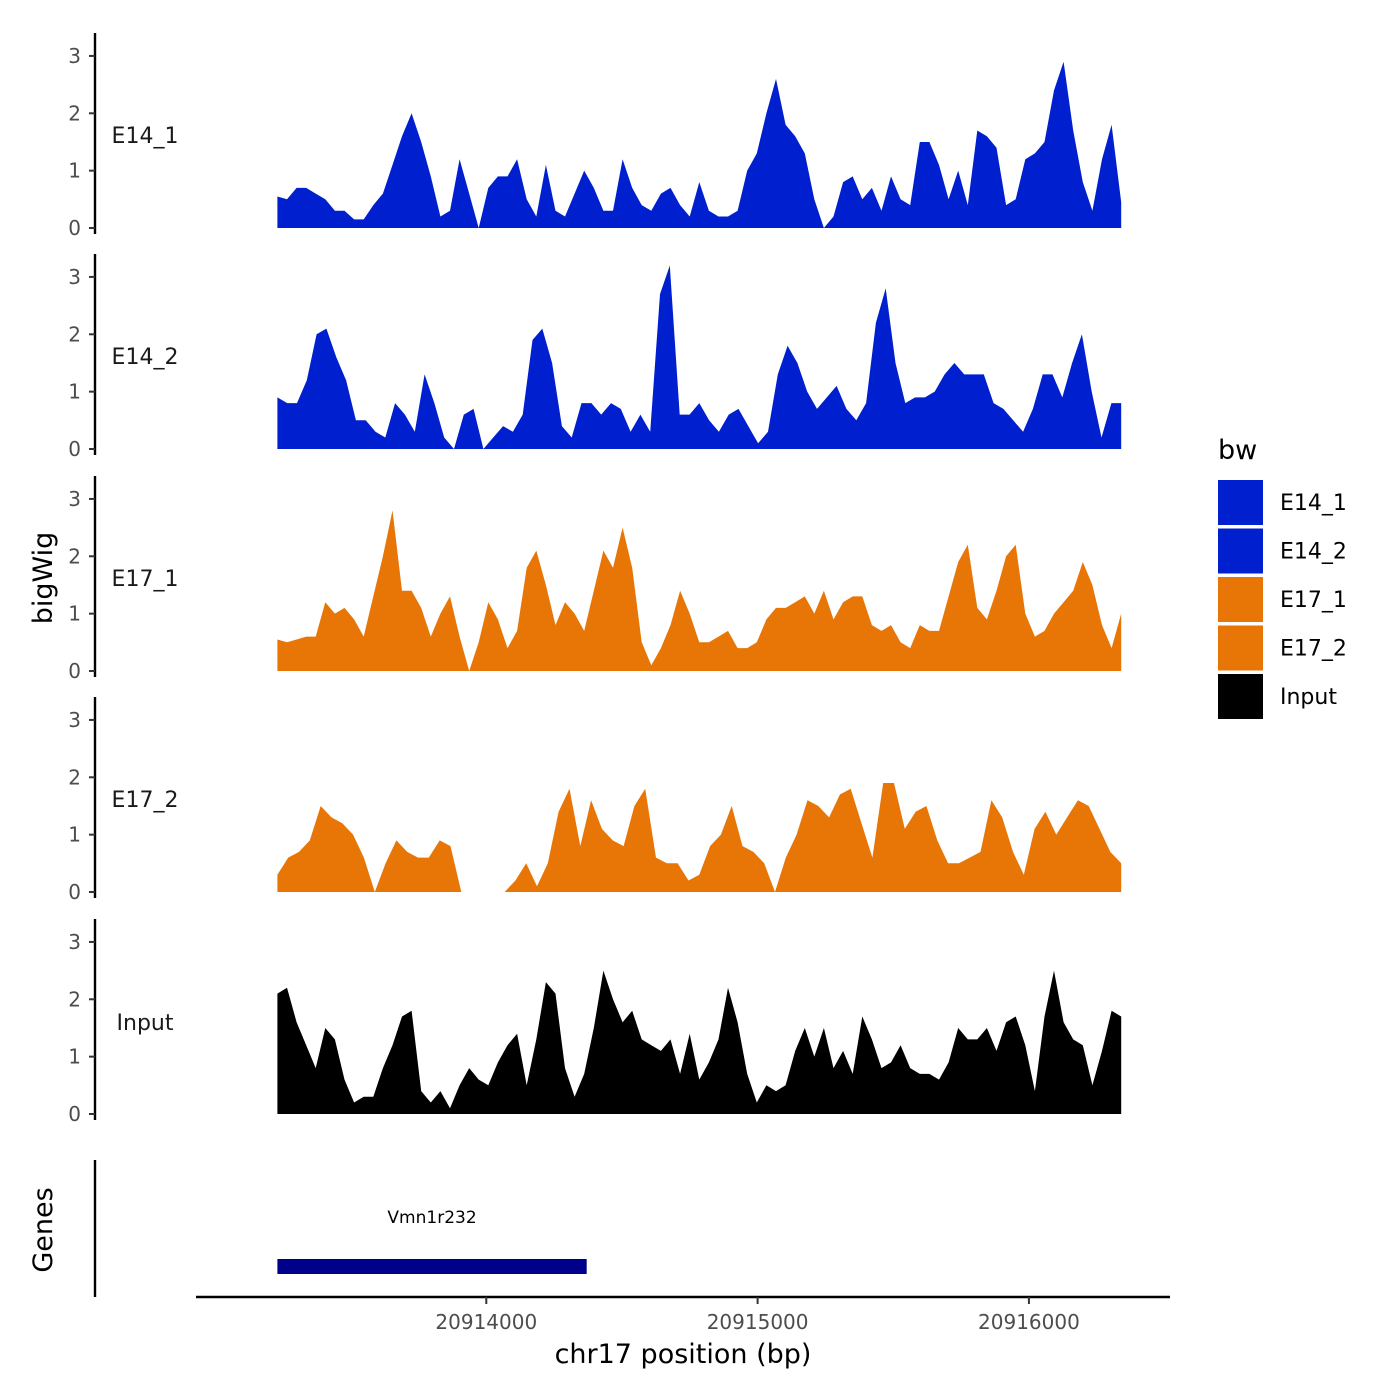  I want to click on track-panel: 0 1 2 3 E14_1, so click(595, 136).